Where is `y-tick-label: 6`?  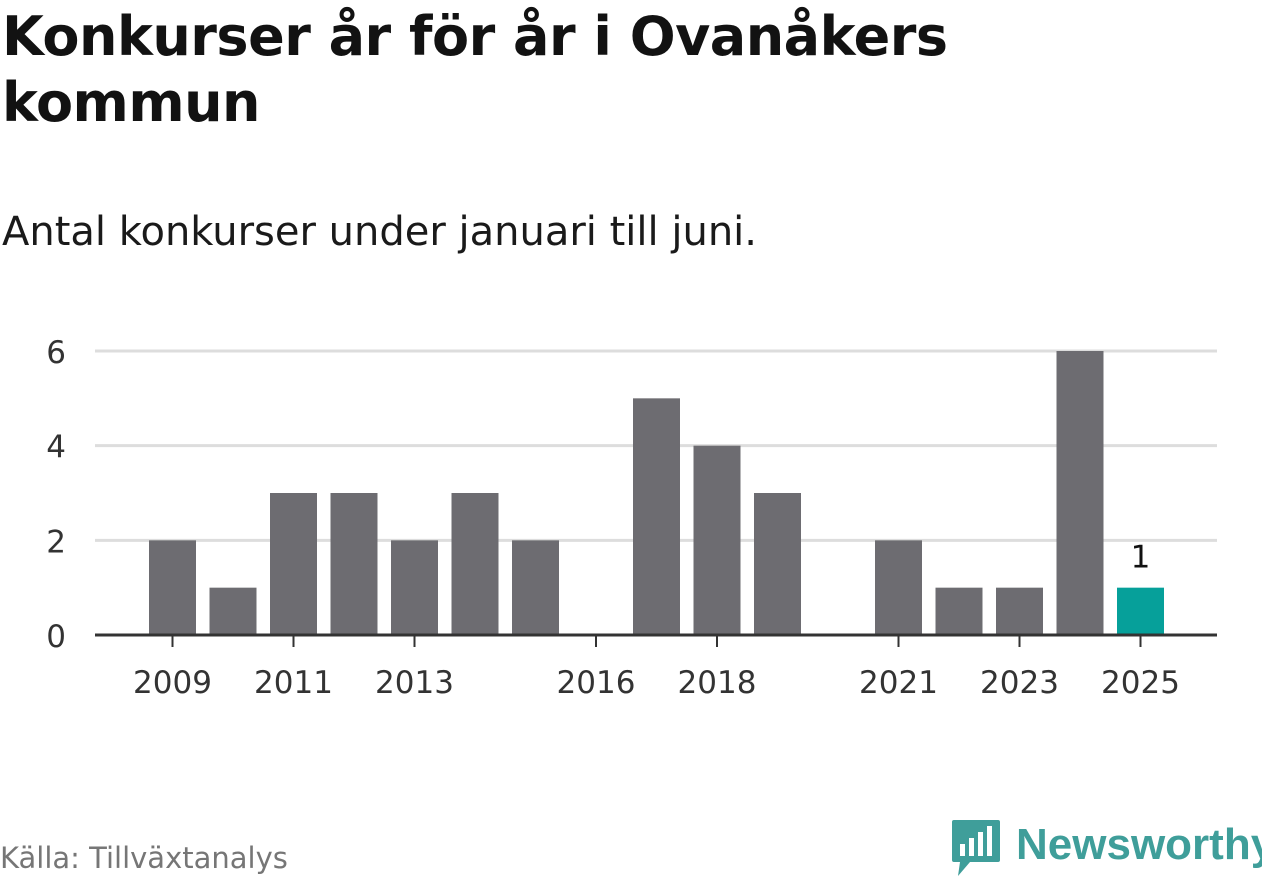
y-tick-label: 6 is located at coordinates (56, 353).